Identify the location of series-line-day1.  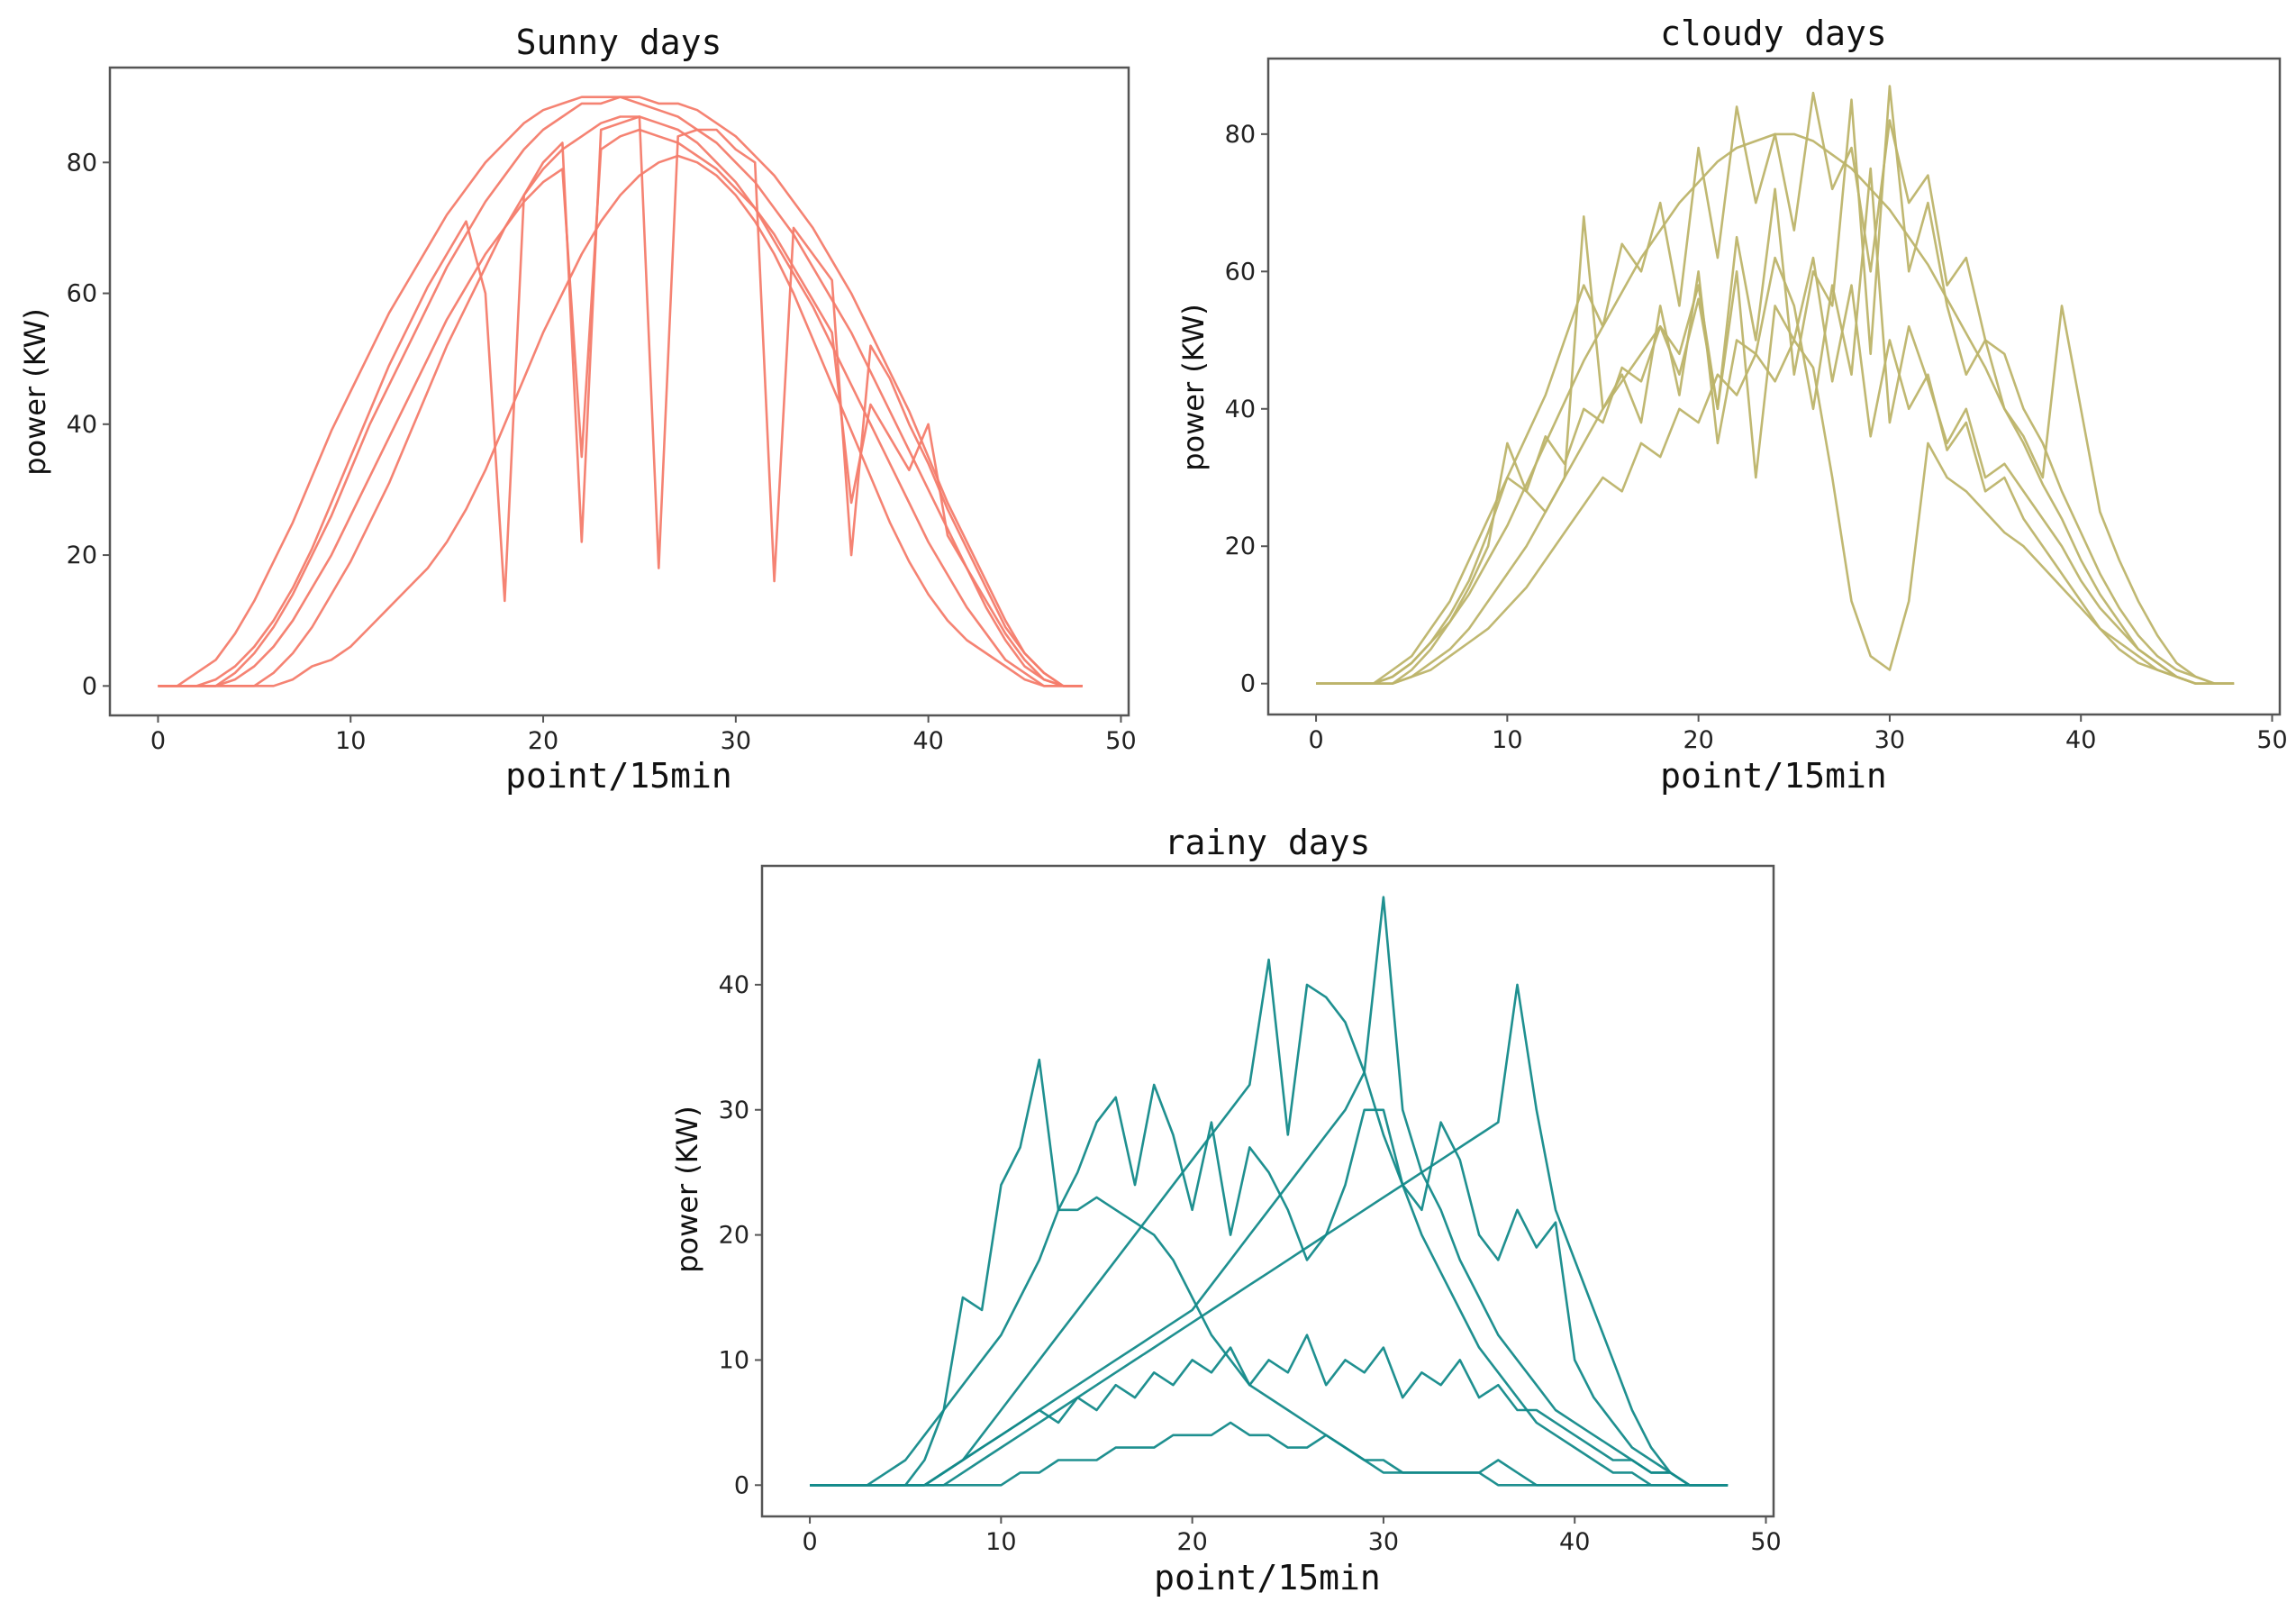
(620, 391).